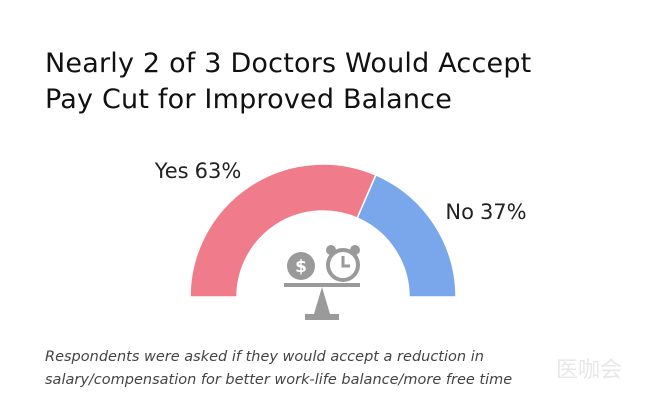  Describe the element at coordinates (459, 212) in the screenshot. I see `category-label: No` at that location.